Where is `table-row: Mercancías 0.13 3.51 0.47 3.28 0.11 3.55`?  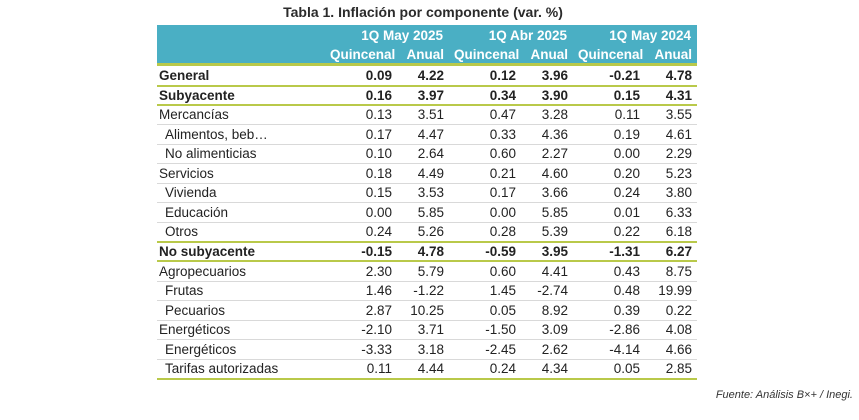
table-row: Mercancías 0.13 3.51 0.47 3.28 0.11 3.55 is located at coordinates (427, 114).